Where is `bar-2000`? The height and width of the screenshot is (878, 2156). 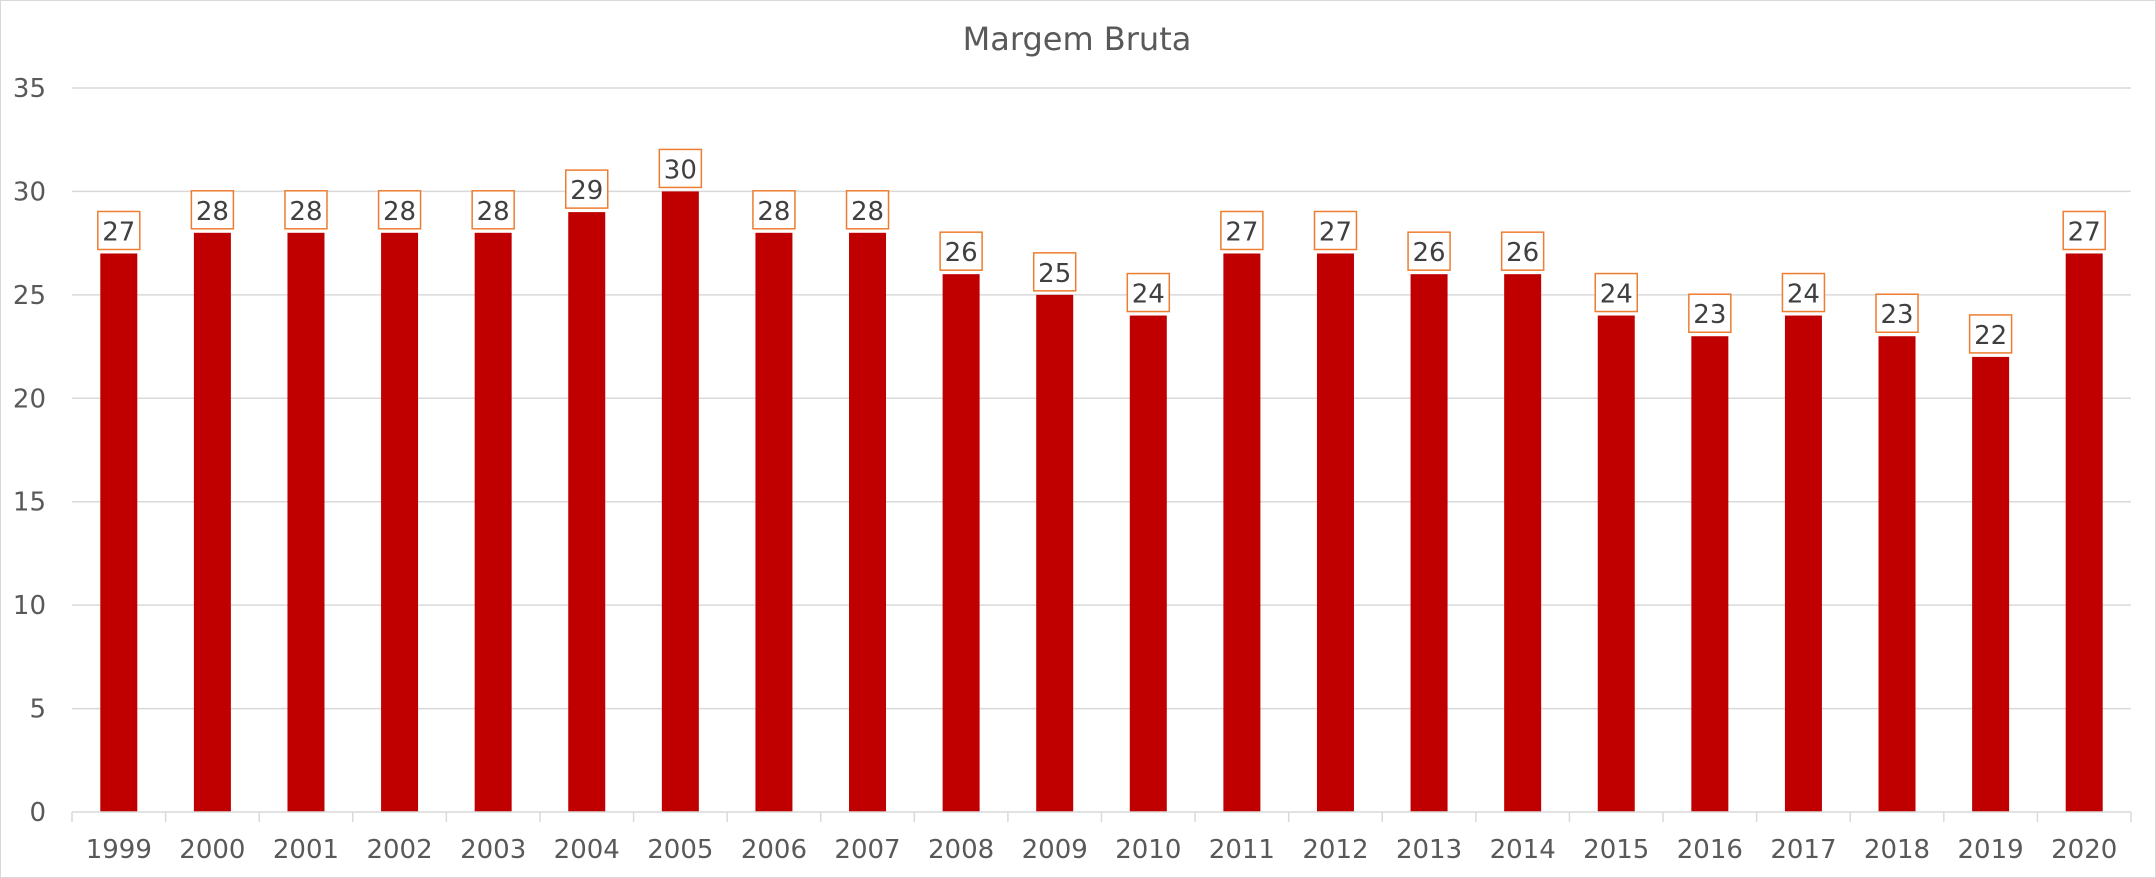
bar-2000 is located at coordinates (212, 522).